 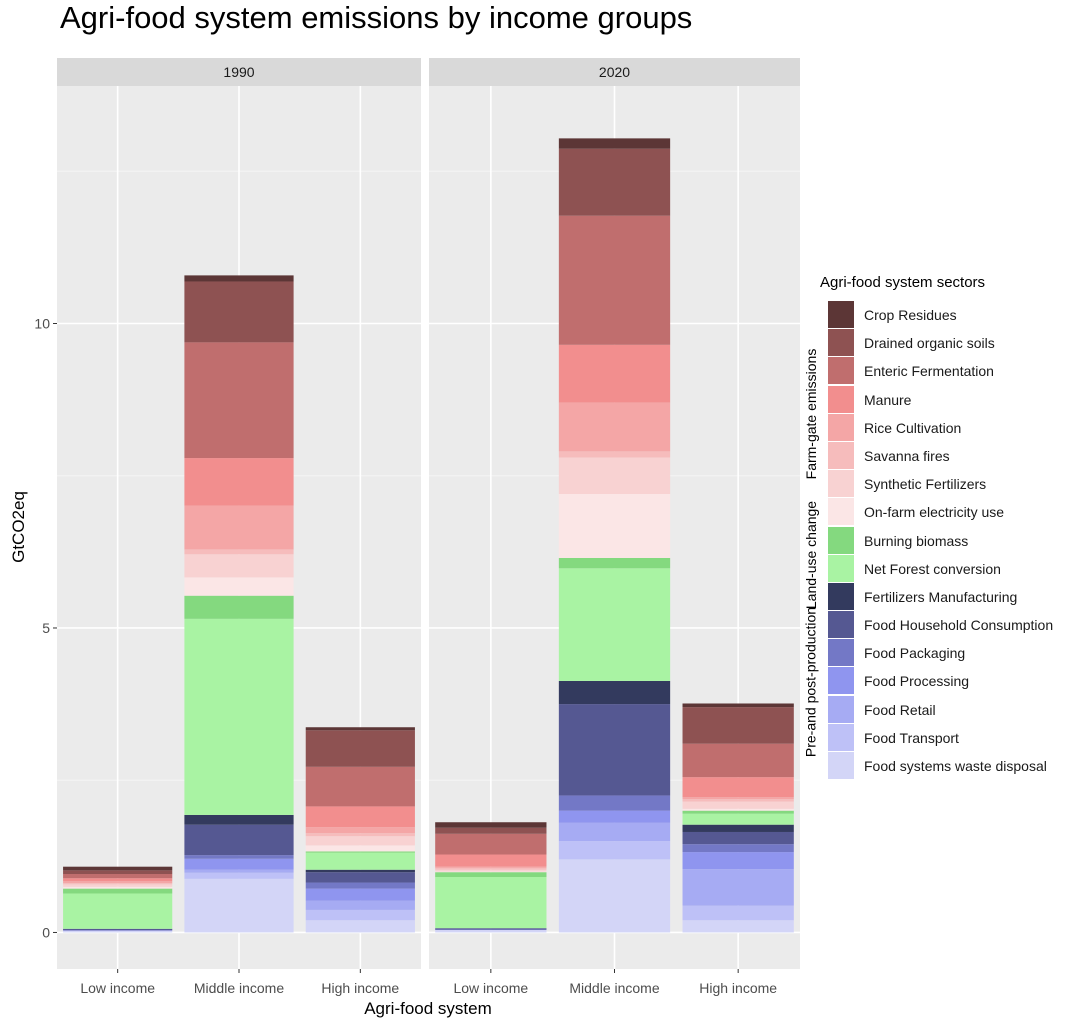 What do you see at coordinates (915, 653) in the screenshot?
I see `legend-label: Food Packaging` at bounding box center [915, 653].